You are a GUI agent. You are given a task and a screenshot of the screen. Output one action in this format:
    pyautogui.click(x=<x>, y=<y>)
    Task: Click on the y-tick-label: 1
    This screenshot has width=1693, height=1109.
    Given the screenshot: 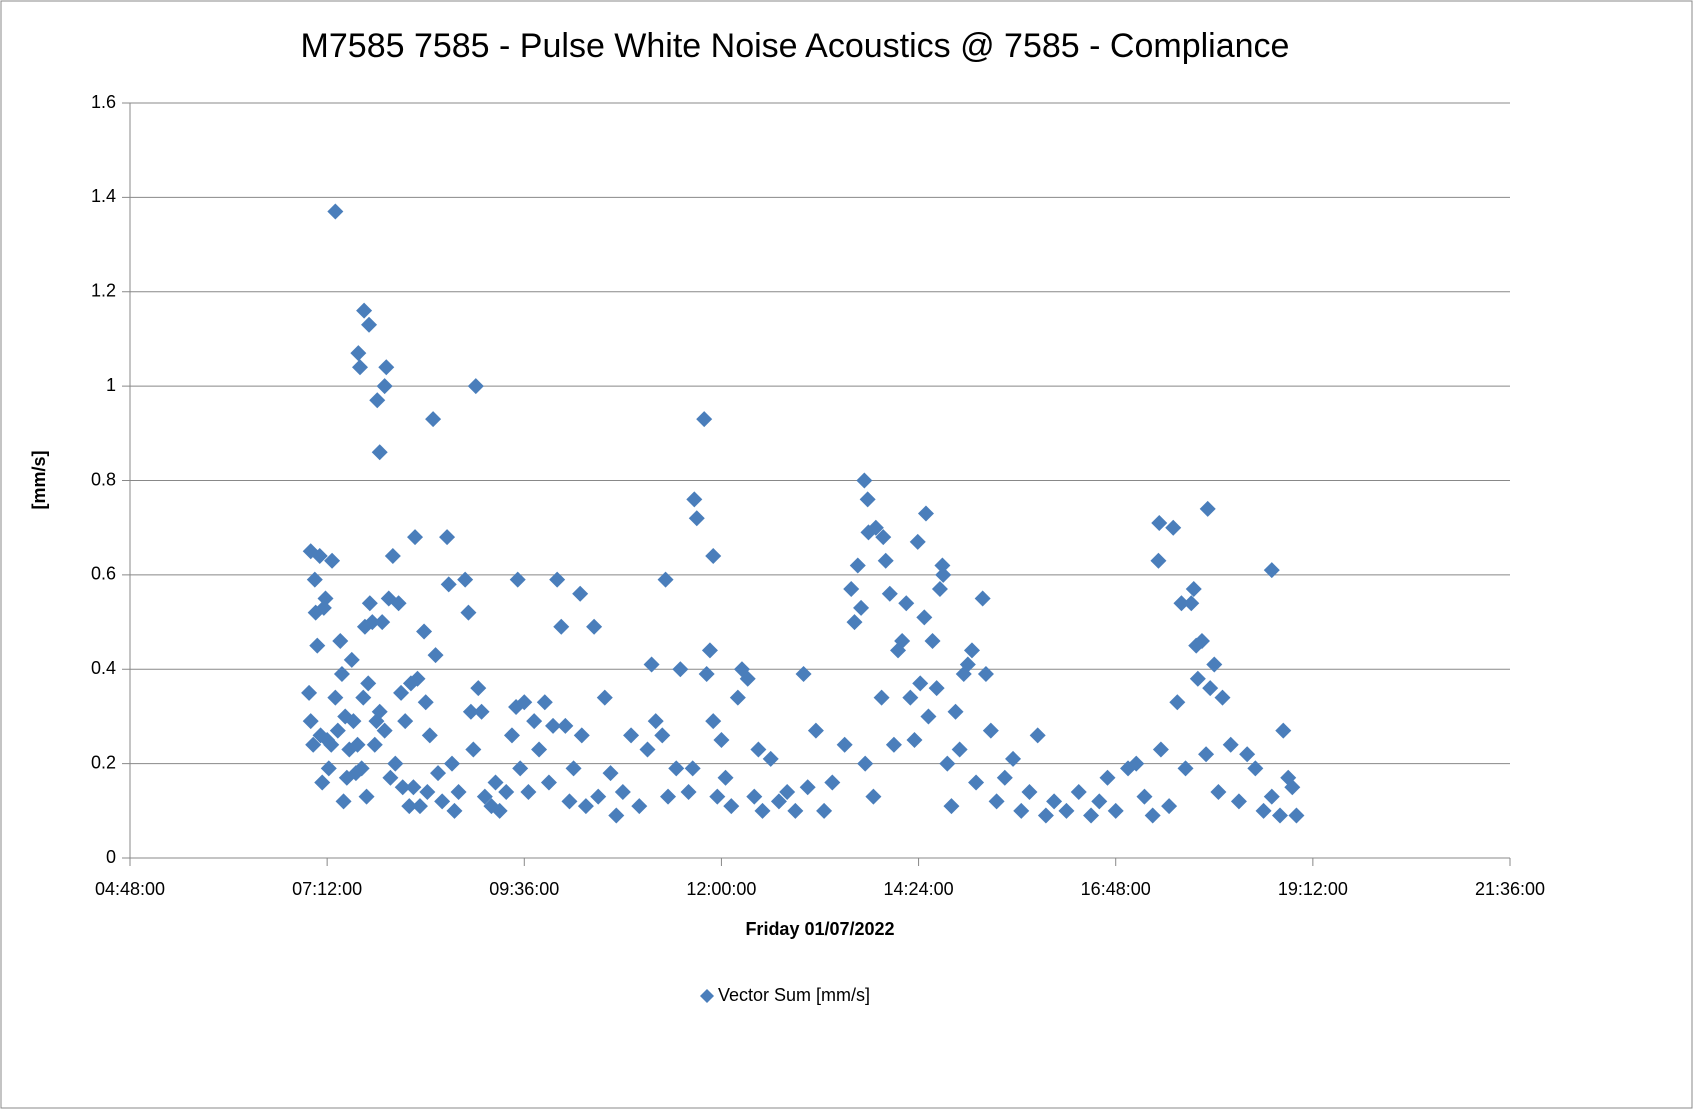 What is the action you would take?
    pyautogui.click(x=111, y=385)
    